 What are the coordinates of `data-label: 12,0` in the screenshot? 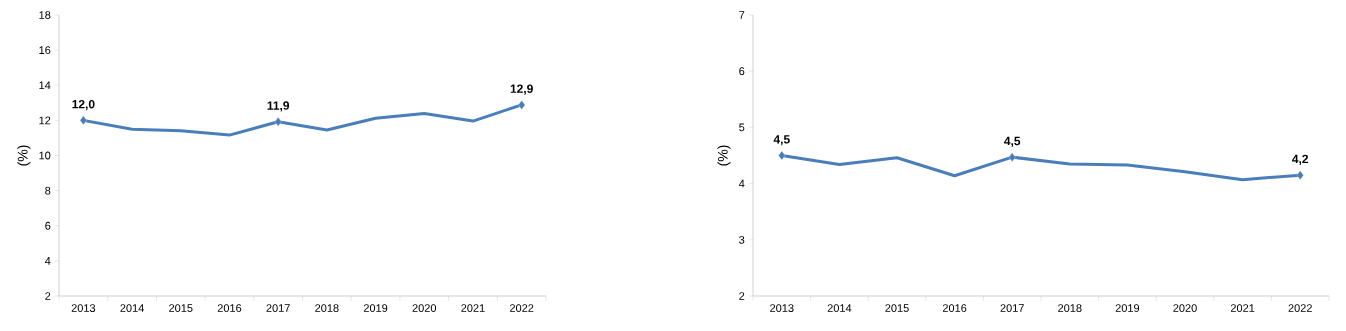 It's located at (83, 105).